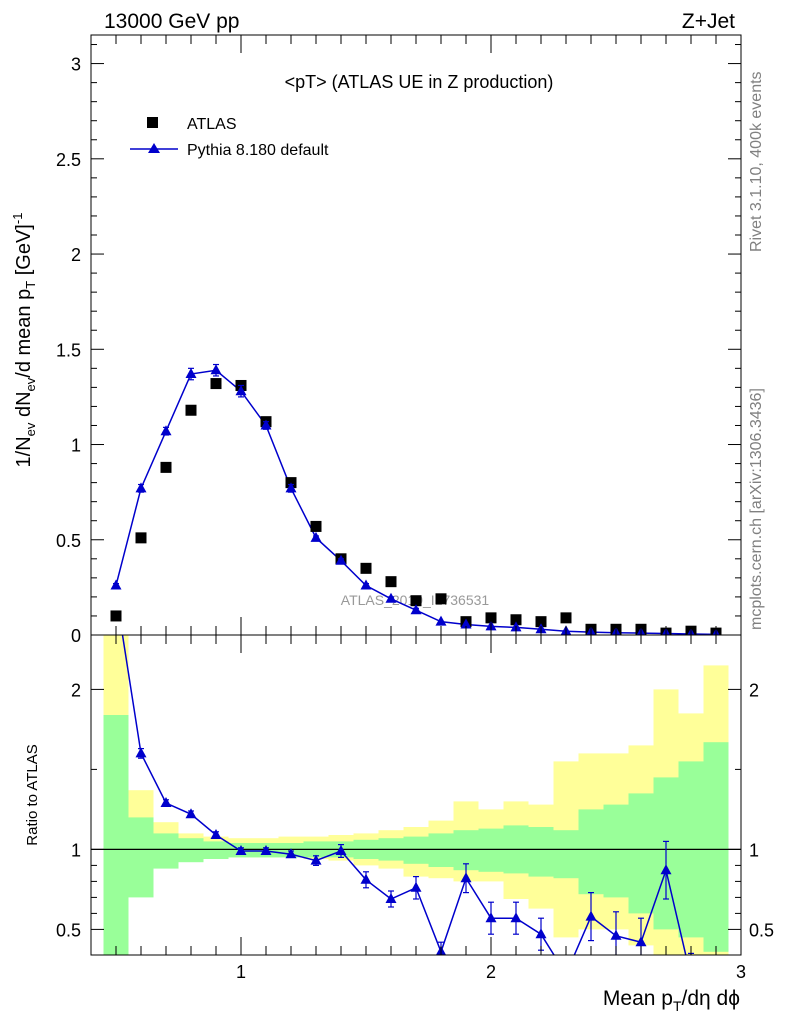 The height and width of the screenshot is (1024, 786). What do you see at coordinates (68, 541) in the screenshot?
I see `y-tick-label-top: 0.5` at bounding box center [68, 541].